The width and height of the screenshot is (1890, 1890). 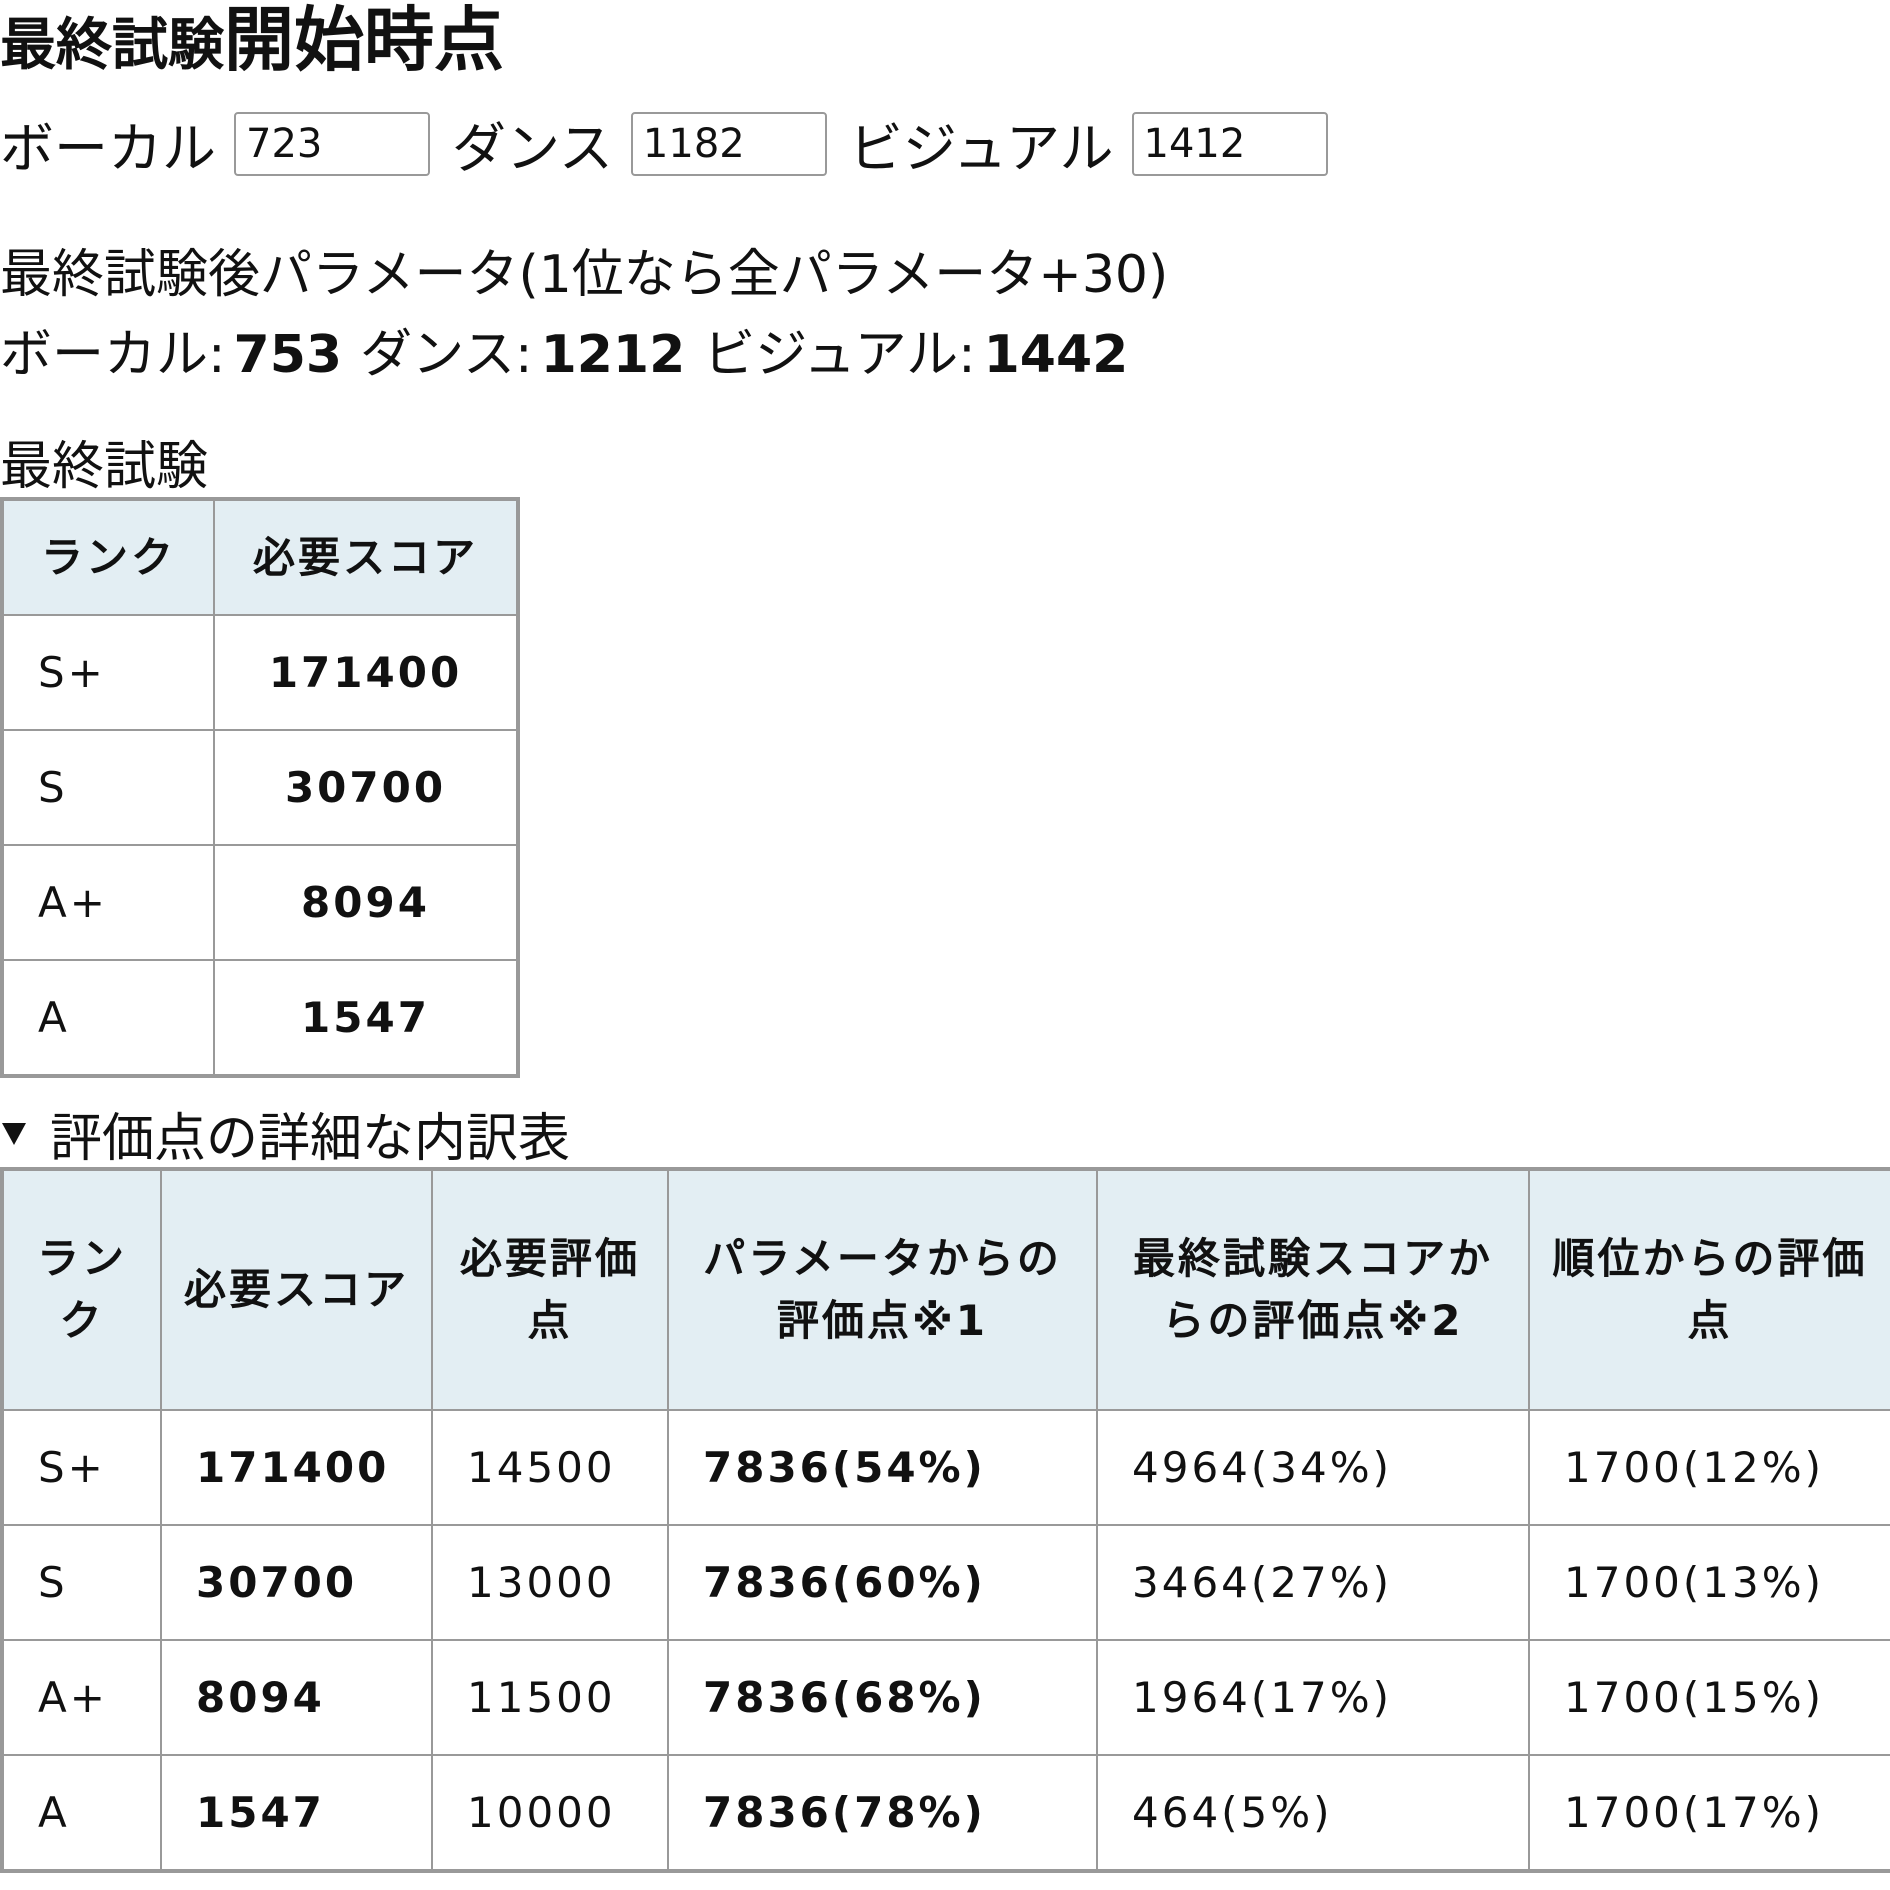 I want to click on result-values: ボーカル: 753 ダンス: 1212 ビジュアル: 1442, so click(x=573, y=349).